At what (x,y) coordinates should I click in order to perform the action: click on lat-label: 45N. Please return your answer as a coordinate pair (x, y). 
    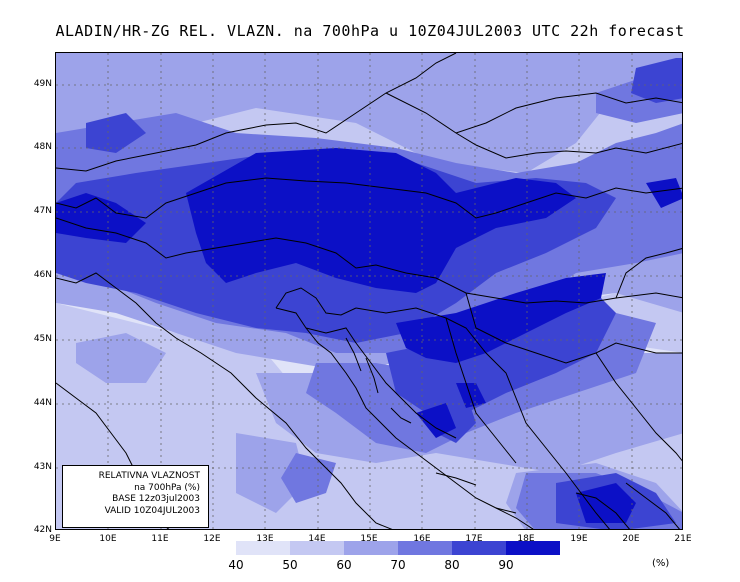
    Looking at the image, I should click on (42, 339).